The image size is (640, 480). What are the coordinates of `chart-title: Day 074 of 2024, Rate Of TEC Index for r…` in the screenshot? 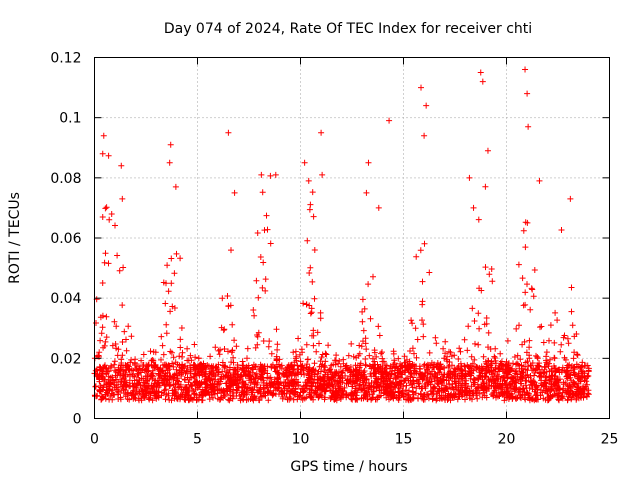 It's located at (348, 29).